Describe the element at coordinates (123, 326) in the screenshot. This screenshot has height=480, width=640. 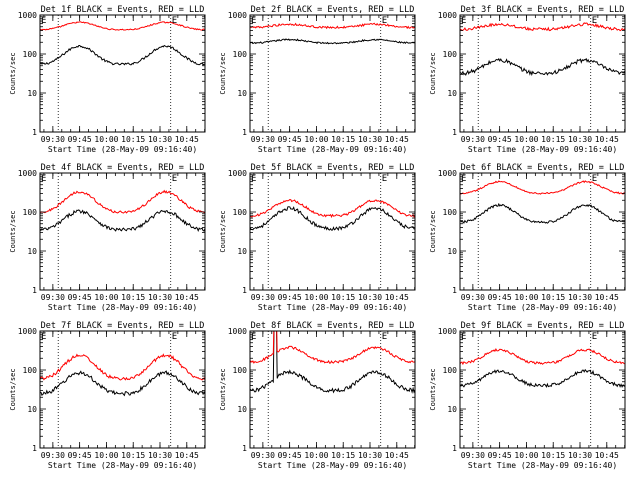
I see `chart-title: Det 7f BLACK = Events, RED = LLD` at that location.